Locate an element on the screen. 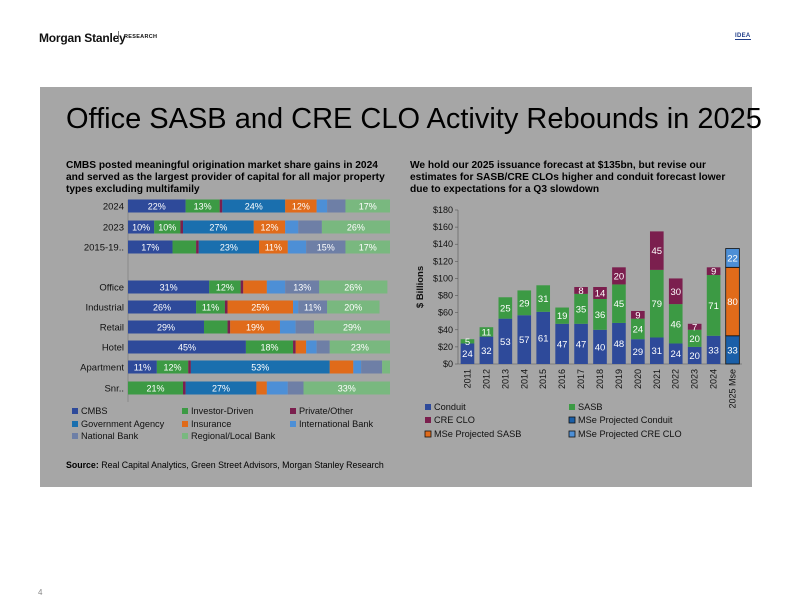  issuance-xtick-label: 2017 is located at coordinates (581, 379).